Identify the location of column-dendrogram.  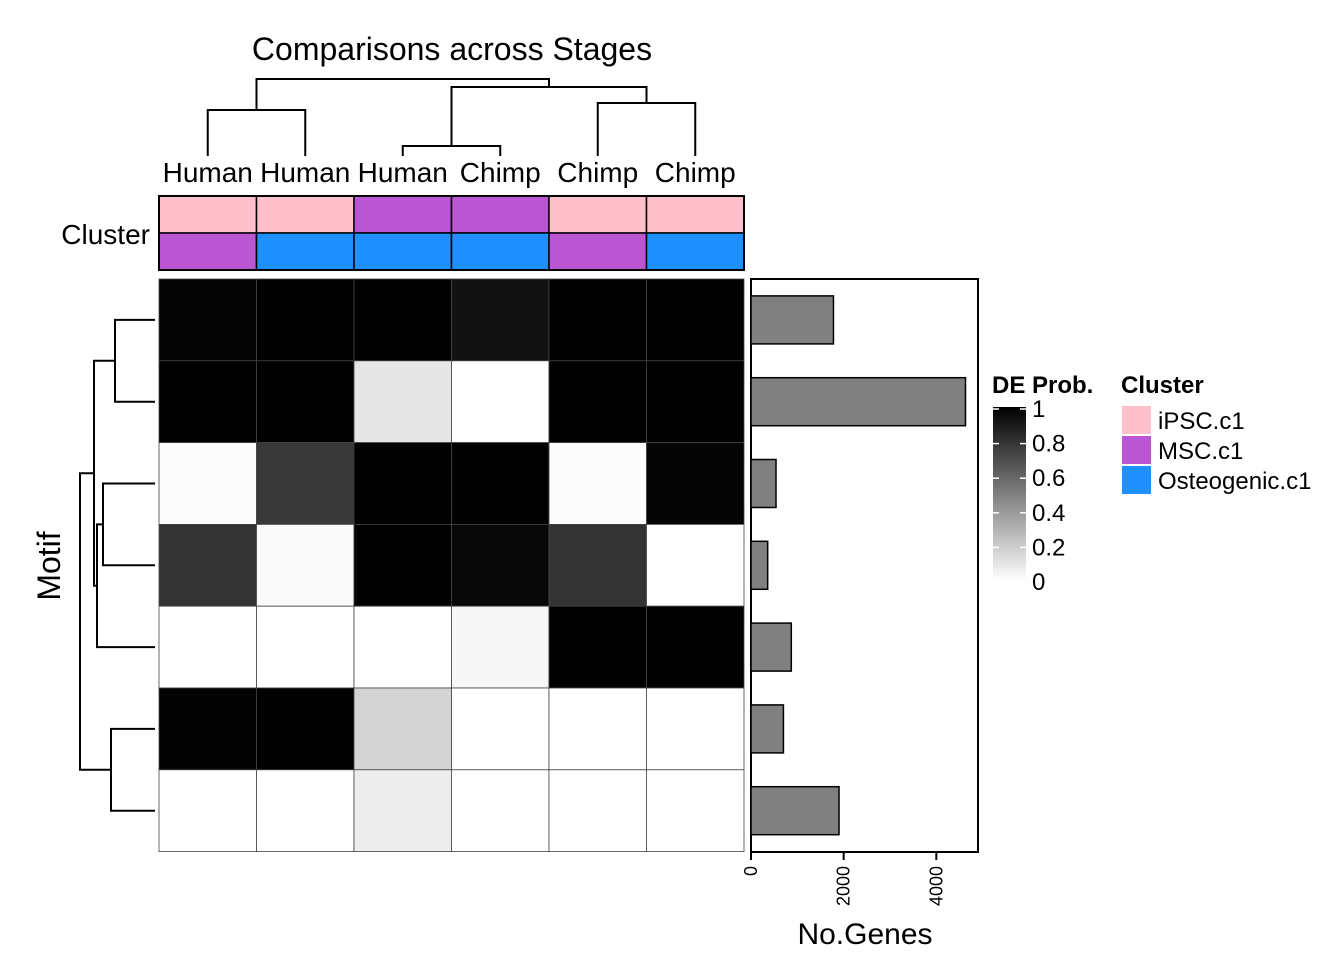
(451, 117).